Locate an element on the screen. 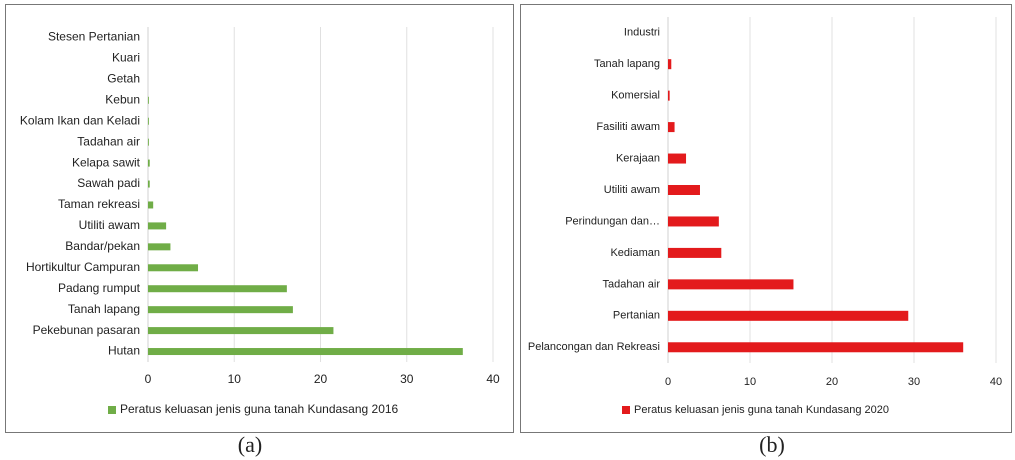 Image resolution: width=1015 pixels, height=460 pixels. y-tick-label: Kediaman is located at coordinates (635, 253).